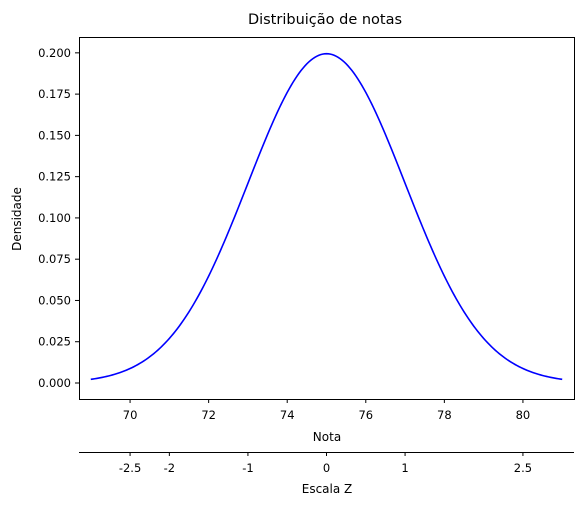 The height and width of the screenshot is (505, 584). I want to click on y-tick-label: 0.075, so click(54, 259).